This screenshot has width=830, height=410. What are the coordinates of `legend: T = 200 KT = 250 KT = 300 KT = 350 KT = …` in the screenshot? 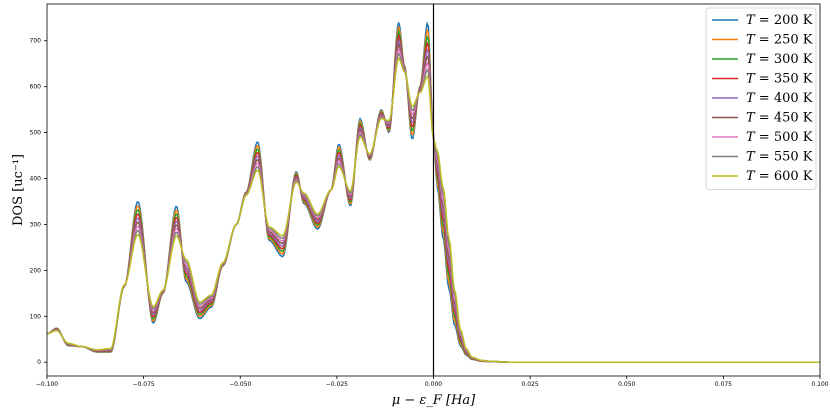 It's located at (761, 98).